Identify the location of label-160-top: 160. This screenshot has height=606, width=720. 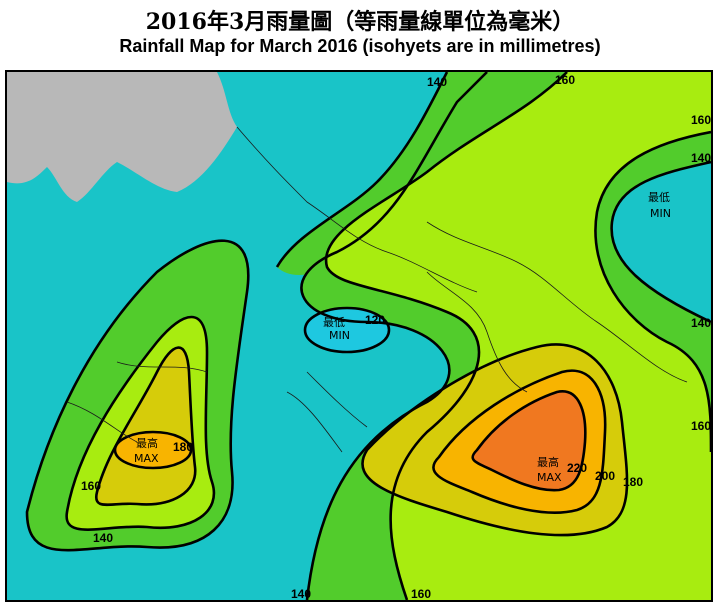
(565, 80).